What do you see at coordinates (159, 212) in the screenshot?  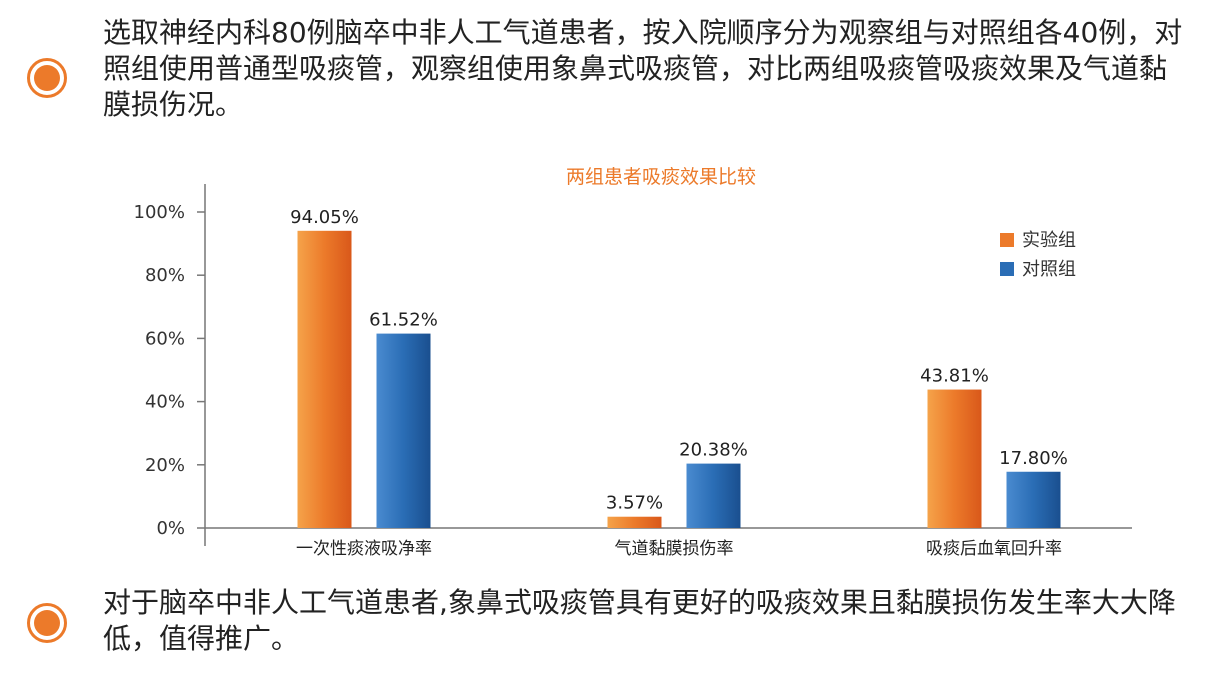 I see `y-tick-label: 100%` at bounding box center [159, 212].